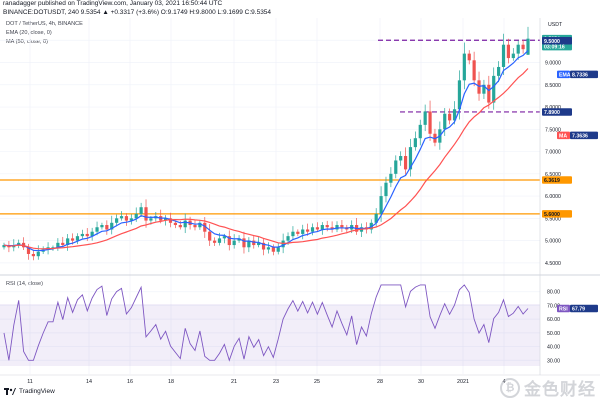 This screenshot has height=401, width=600. What do you see at coordinates (29, 391) in the screenshot?
I see `tradingview-brand: TradingView` at bounding box center [29, 391].